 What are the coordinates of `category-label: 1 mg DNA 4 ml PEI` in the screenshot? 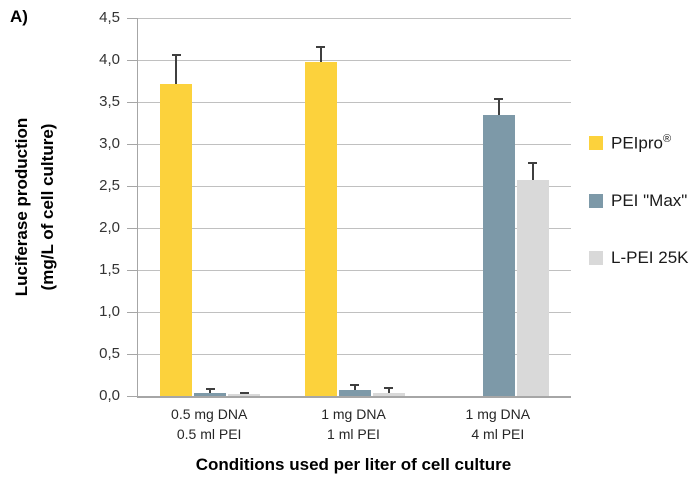 It's located at (498, 424).